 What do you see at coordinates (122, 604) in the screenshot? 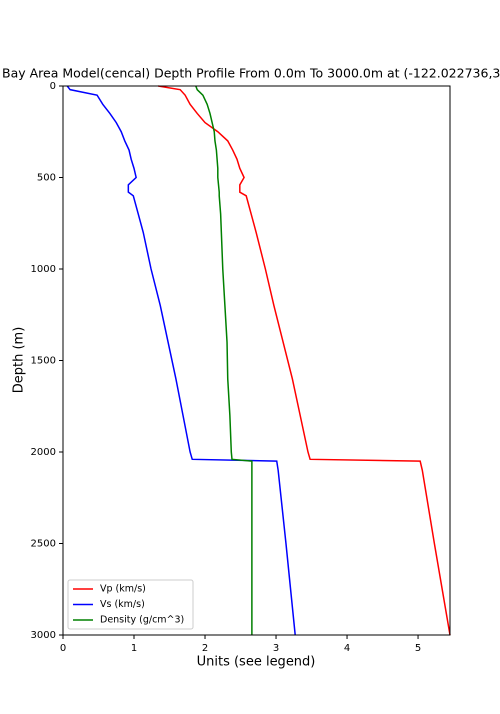
I see `legend-label: Vs (km/s)` at bounding box center [122, 604].